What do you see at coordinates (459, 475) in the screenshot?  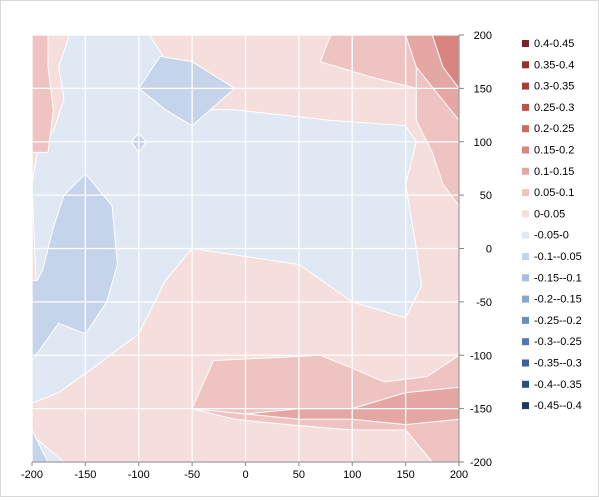 I see `x-tick-label-8: 200` at bounding box center [459, 475].